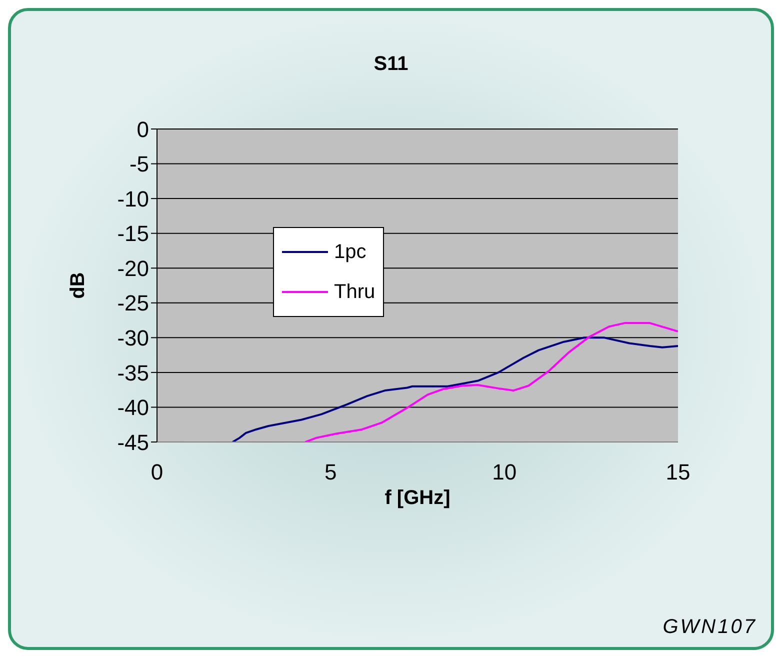  What do you see at coordinates (709, 627) in the screenshot?
I see `text: GWN107` at bounding box center [709, 627].